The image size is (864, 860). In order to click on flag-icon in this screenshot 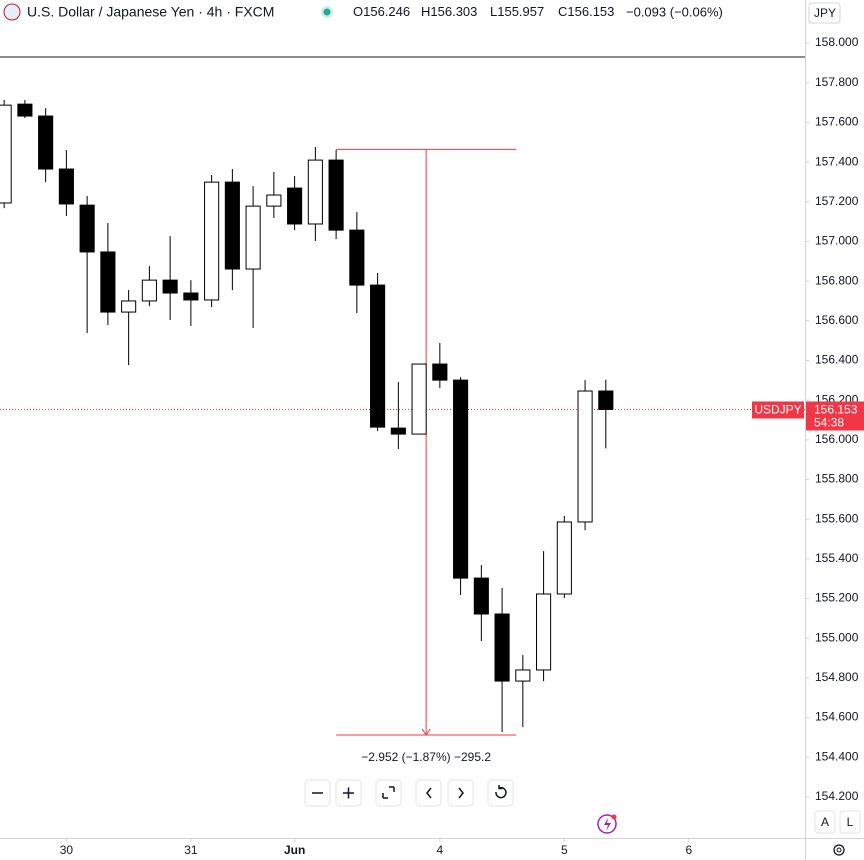, I will do `click(12, 12)`.